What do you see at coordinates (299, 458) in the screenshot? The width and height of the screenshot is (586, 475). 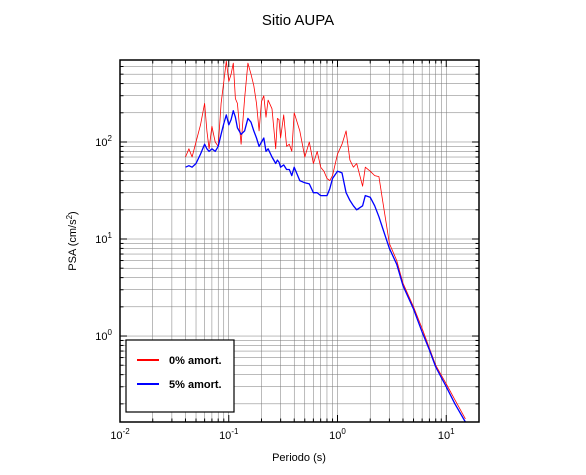 I see `x-axis-label: Periodo (s)` at bounding box center [299, 458].